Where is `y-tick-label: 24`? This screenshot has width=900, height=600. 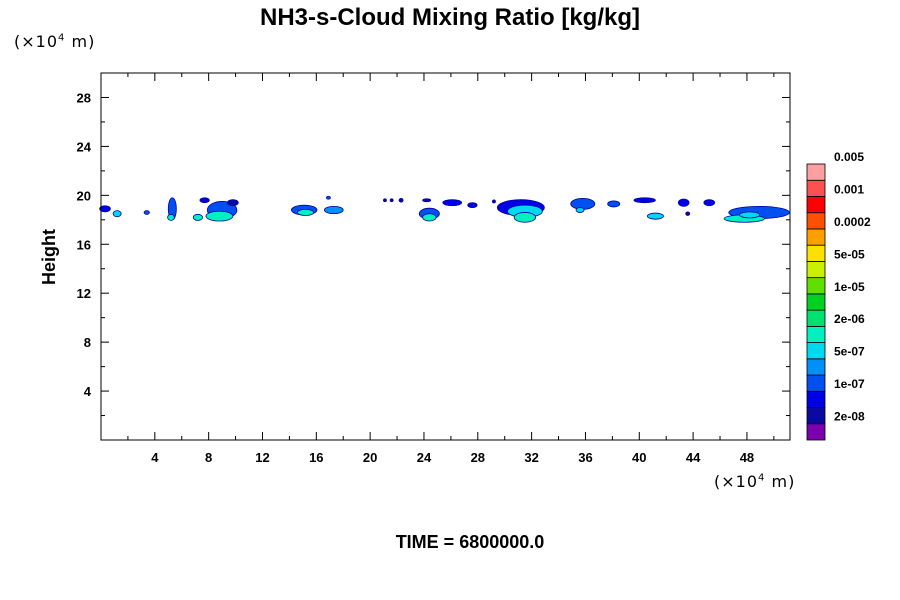
y-tick-label: 24 is located at coordinates (84, 146).